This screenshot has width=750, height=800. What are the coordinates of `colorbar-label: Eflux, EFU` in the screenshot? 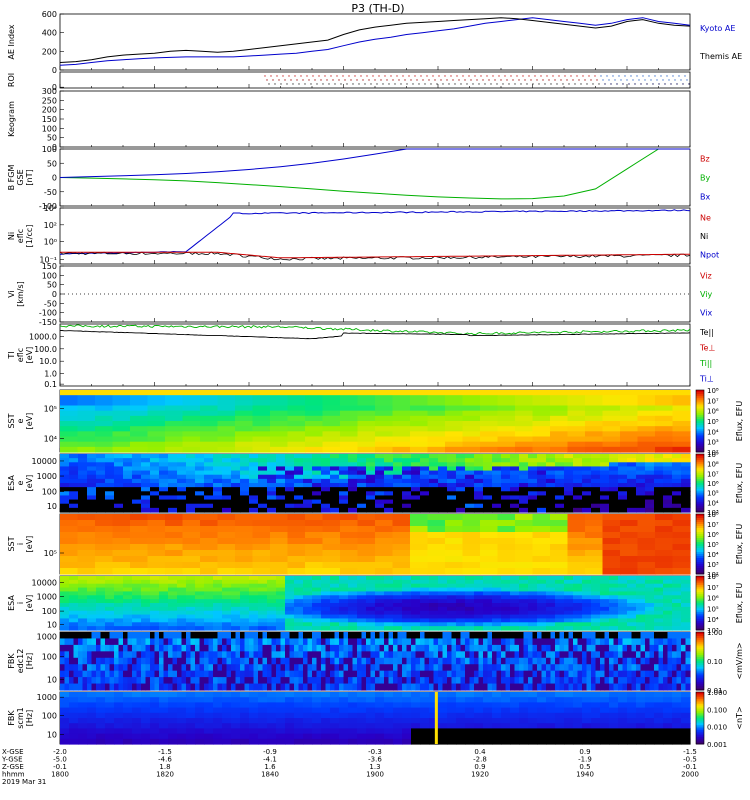 It's located at (739, 544).